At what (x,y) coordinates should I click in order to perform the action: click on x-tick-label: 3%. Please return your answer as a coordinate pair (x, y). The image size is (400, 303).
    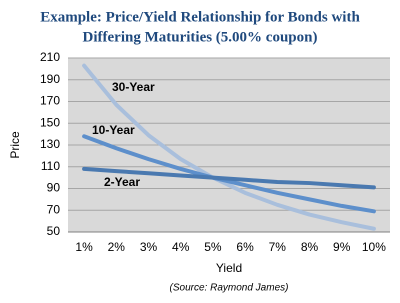
    Looking at the image, I should click on (149, 247).